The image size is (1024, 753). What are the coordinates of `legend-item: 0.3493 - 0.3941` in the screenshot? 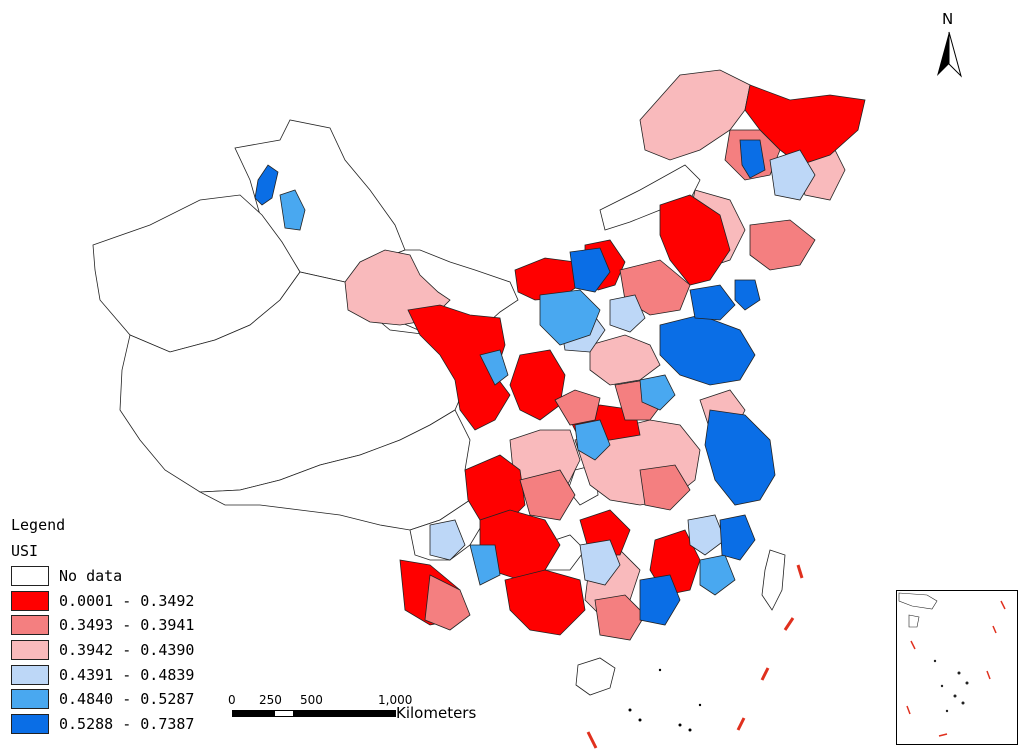 It's located at (116, 625).